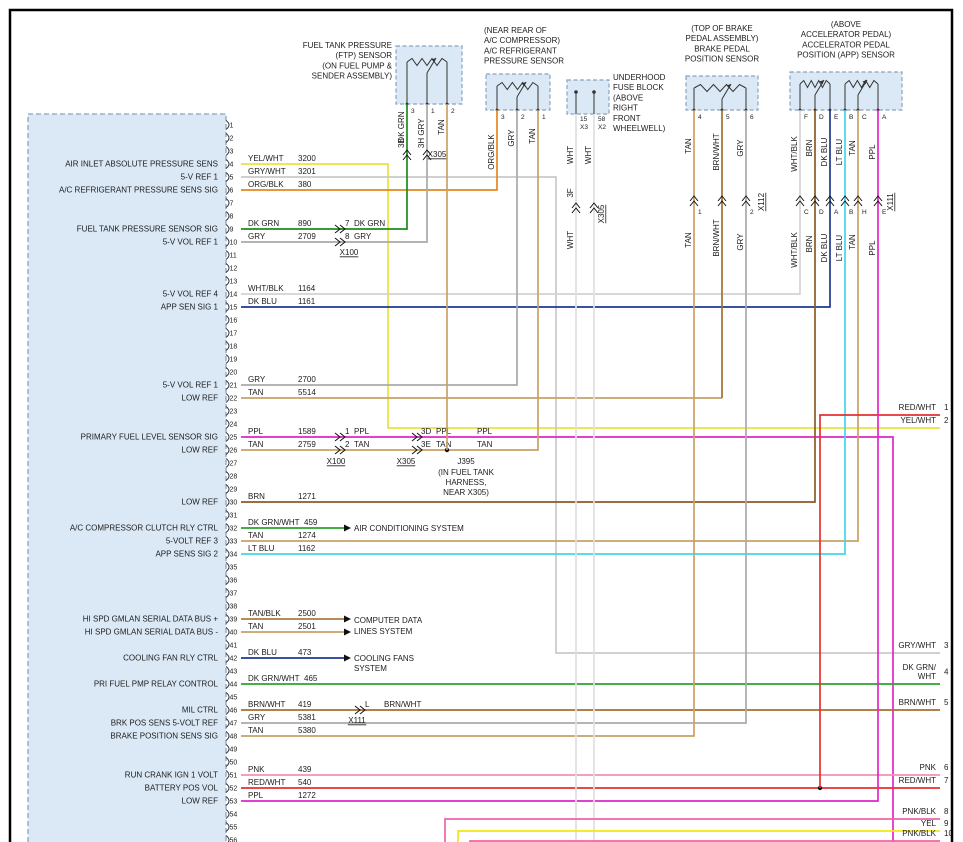 The width and height of the screenshot is (963, 842). What do you see at coordinates (639, 77) in the screenshot?
I see `component-title-underhood-fuse-block: UNDERHOOD` at bounding box center [639, 77].